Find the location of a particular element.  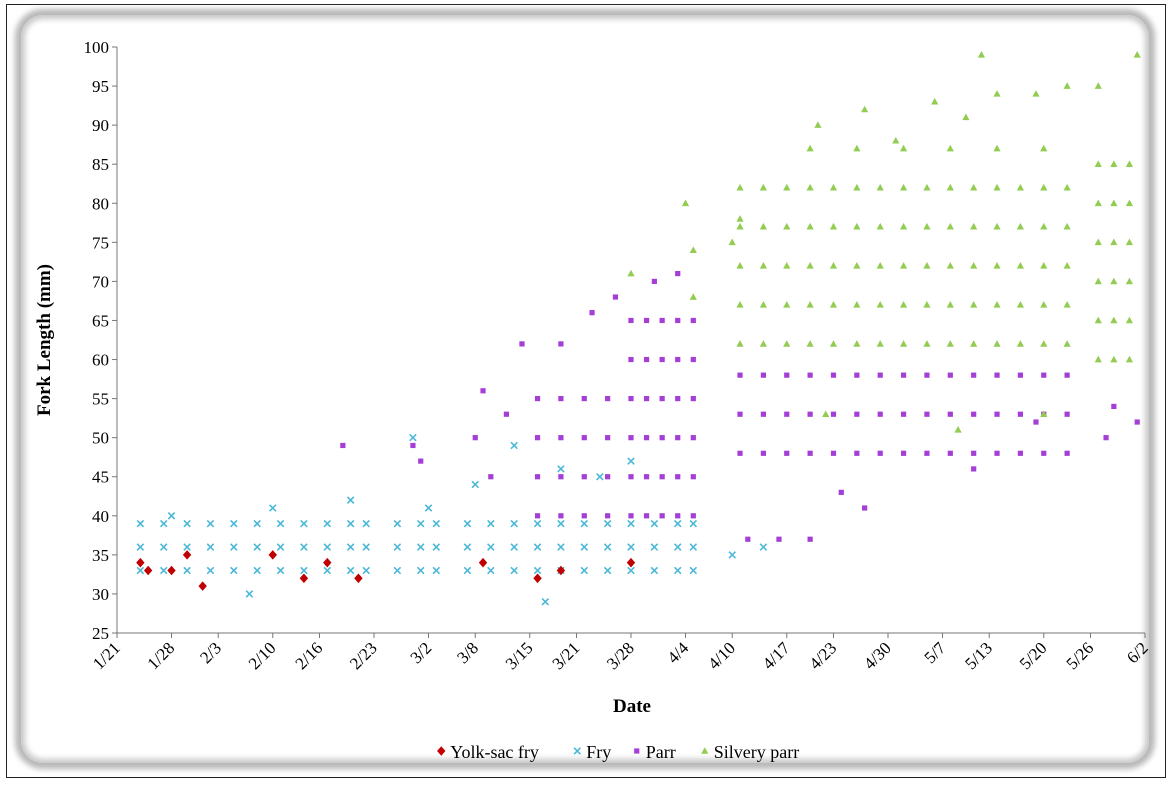

y-tick-label: 70 is located at coordinates (100, 281).